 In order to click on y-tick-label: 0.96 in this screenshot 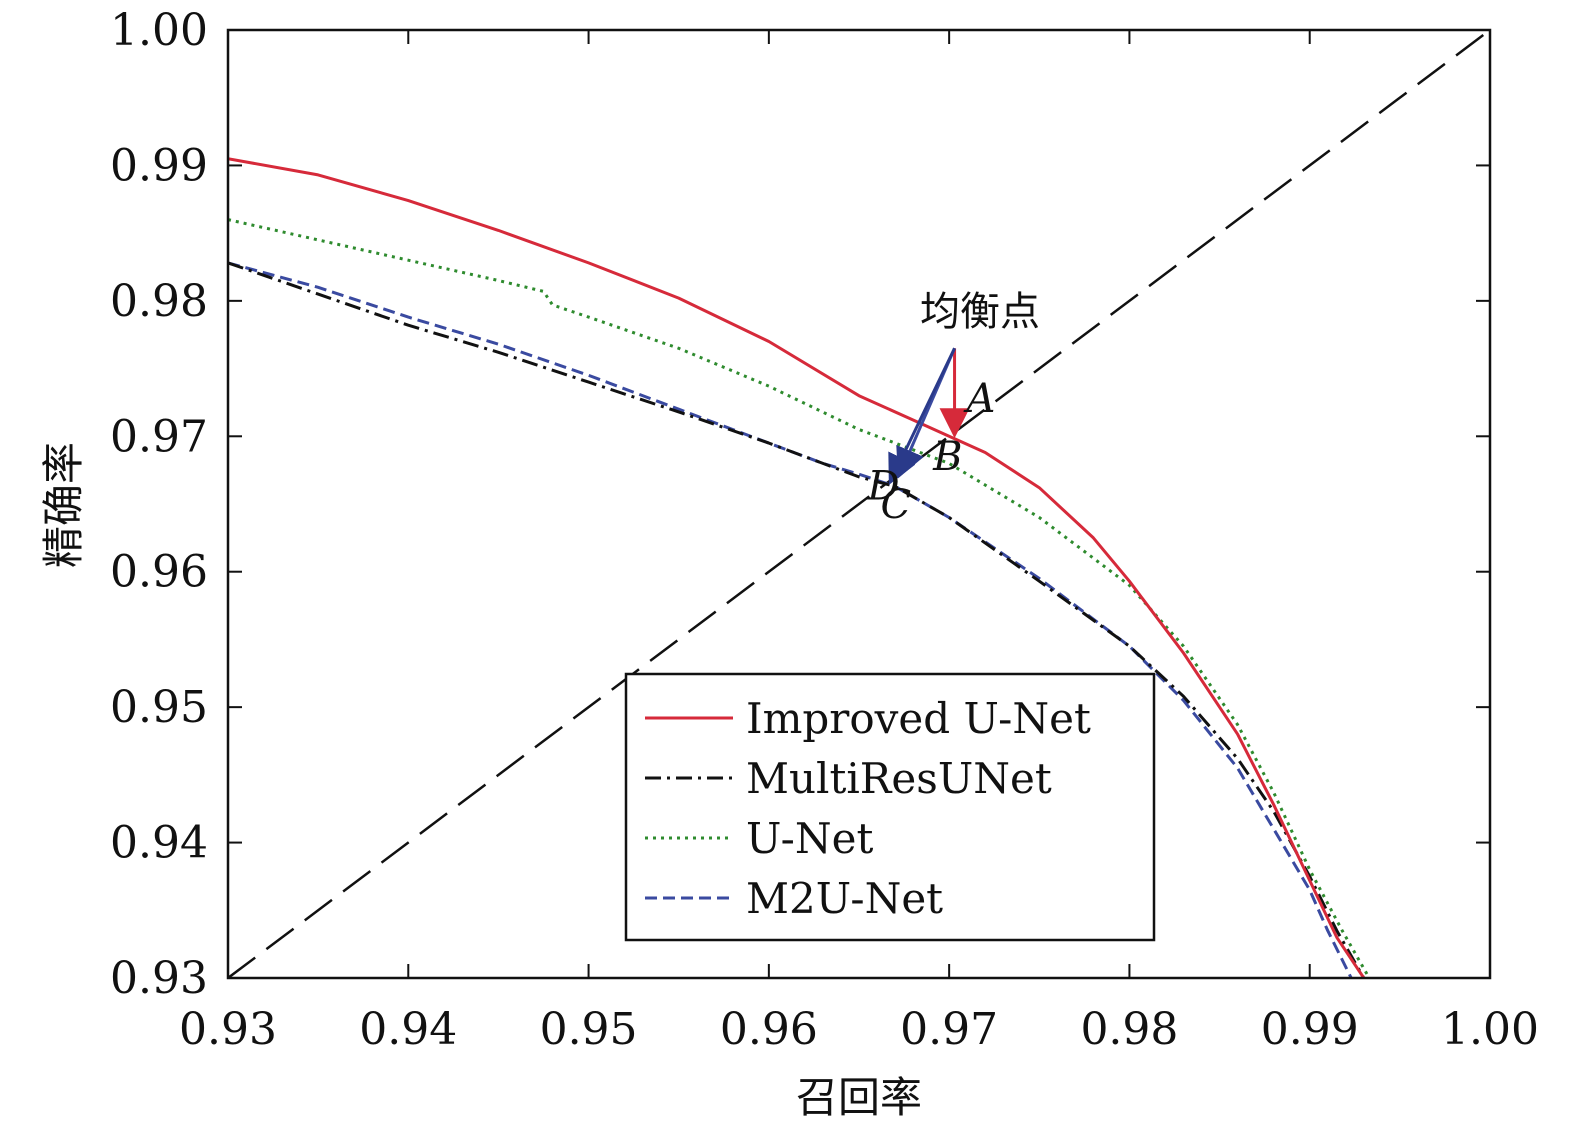, I will do `click(159, 572)`.